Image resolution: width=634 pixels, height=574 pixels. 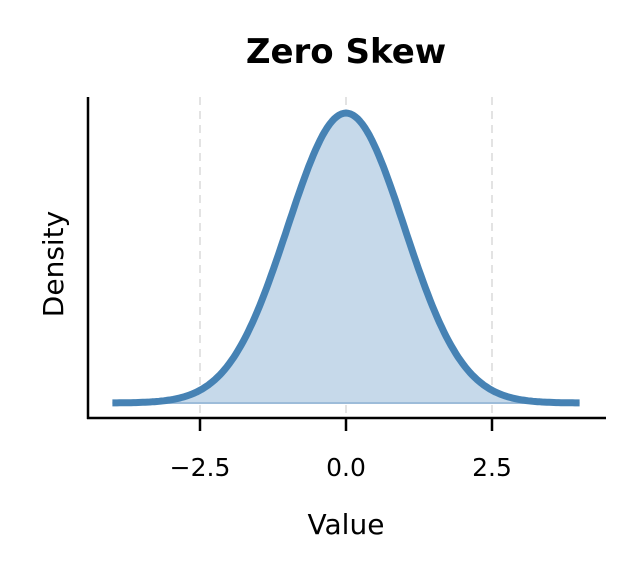 What do you see at coordinates (341, 450) in the screenshot?
I see `x-axis-ticks: −2.5 0.0 2.5` at bounding box center [341, 450].